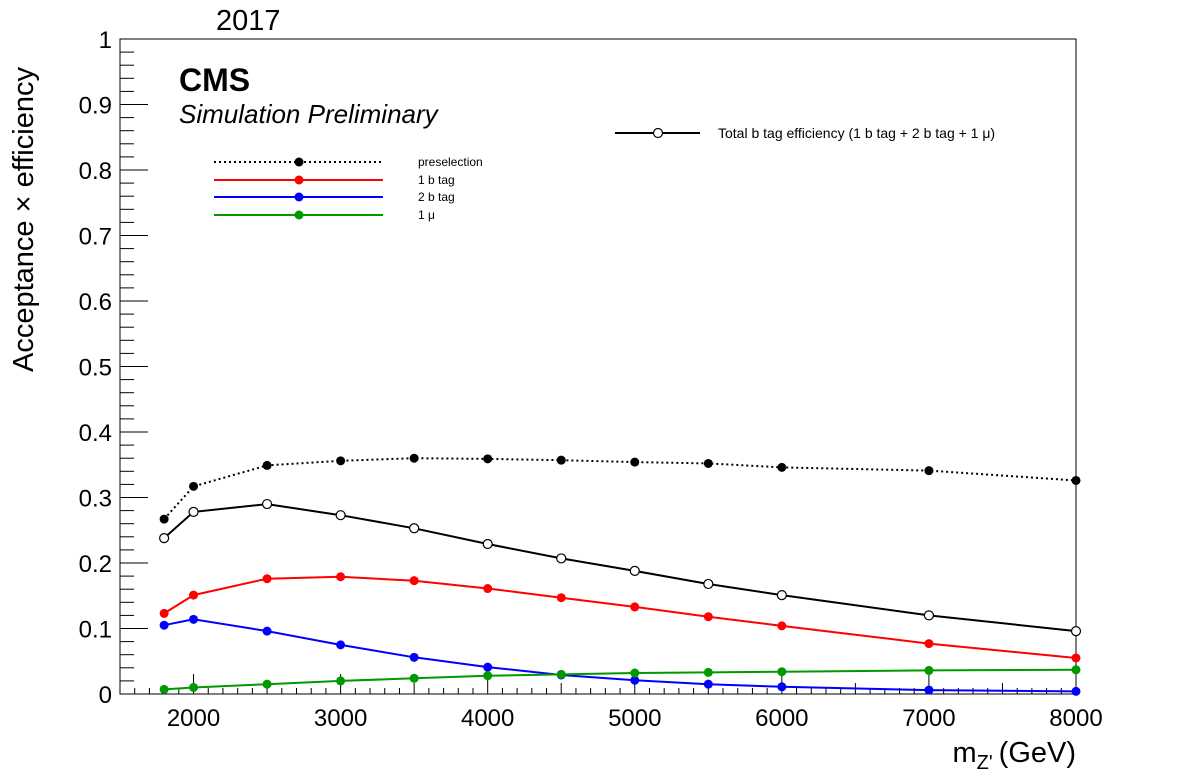 This screenshot has height=772, width=1196. Describe the element at coordinates (95, 302) in the screenshot. I see `y-tick-label: 0.6` at that location.